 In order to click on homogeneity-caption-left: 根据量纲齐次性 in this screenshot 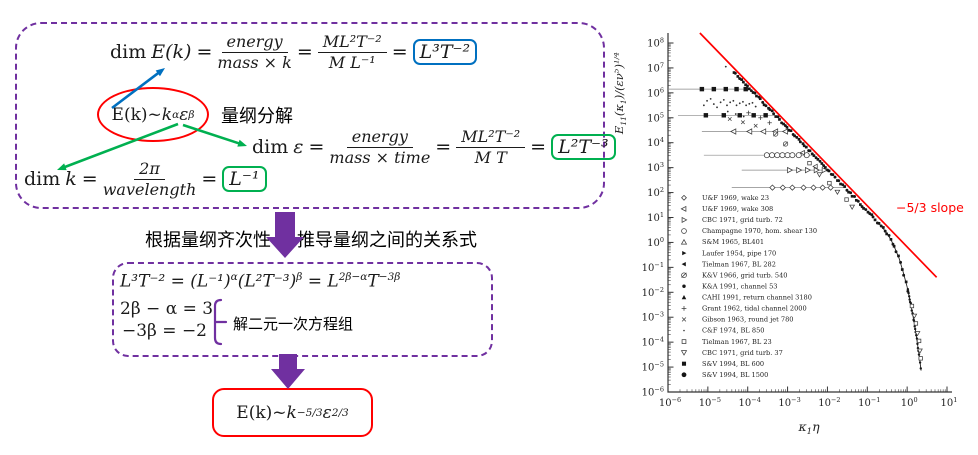, I will do `click(208, 240)`.